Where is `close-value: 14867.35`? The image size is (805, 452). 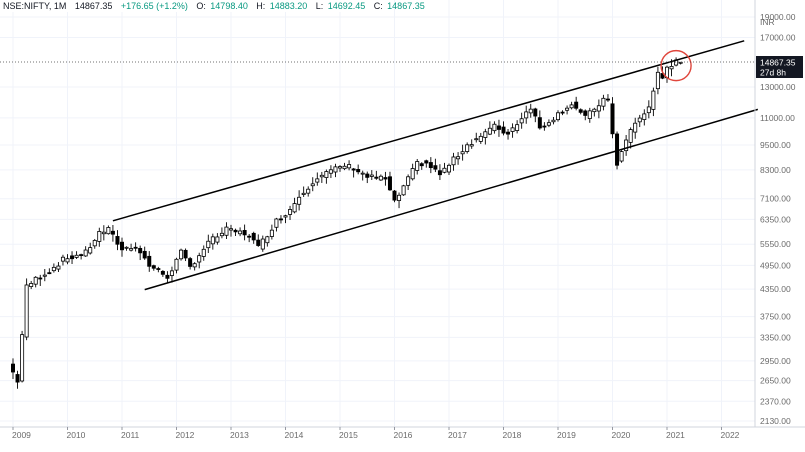
close-value: 14867.35 is located at coordinates (406, 6).